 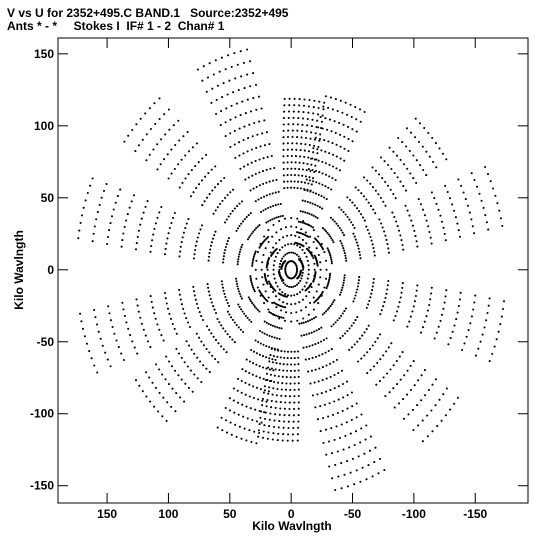 What do you see at coordinates (414, 514) in the screenshot?
I see `x-tick-label: -100` at bounding box center [414, 514].